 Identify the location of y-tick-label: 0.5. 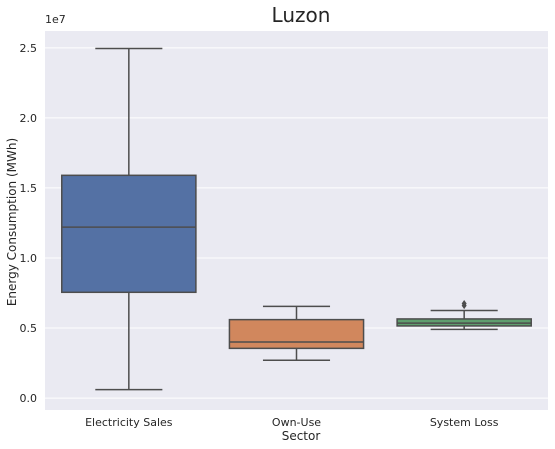
(29, 328).